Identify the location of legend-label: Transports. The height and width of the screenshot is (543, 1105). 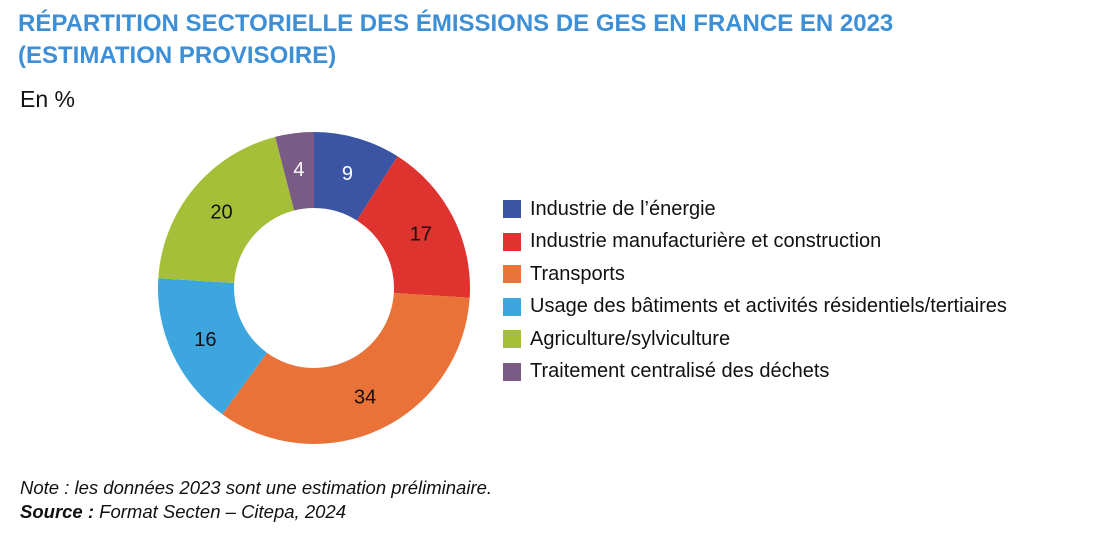
(577, 273).